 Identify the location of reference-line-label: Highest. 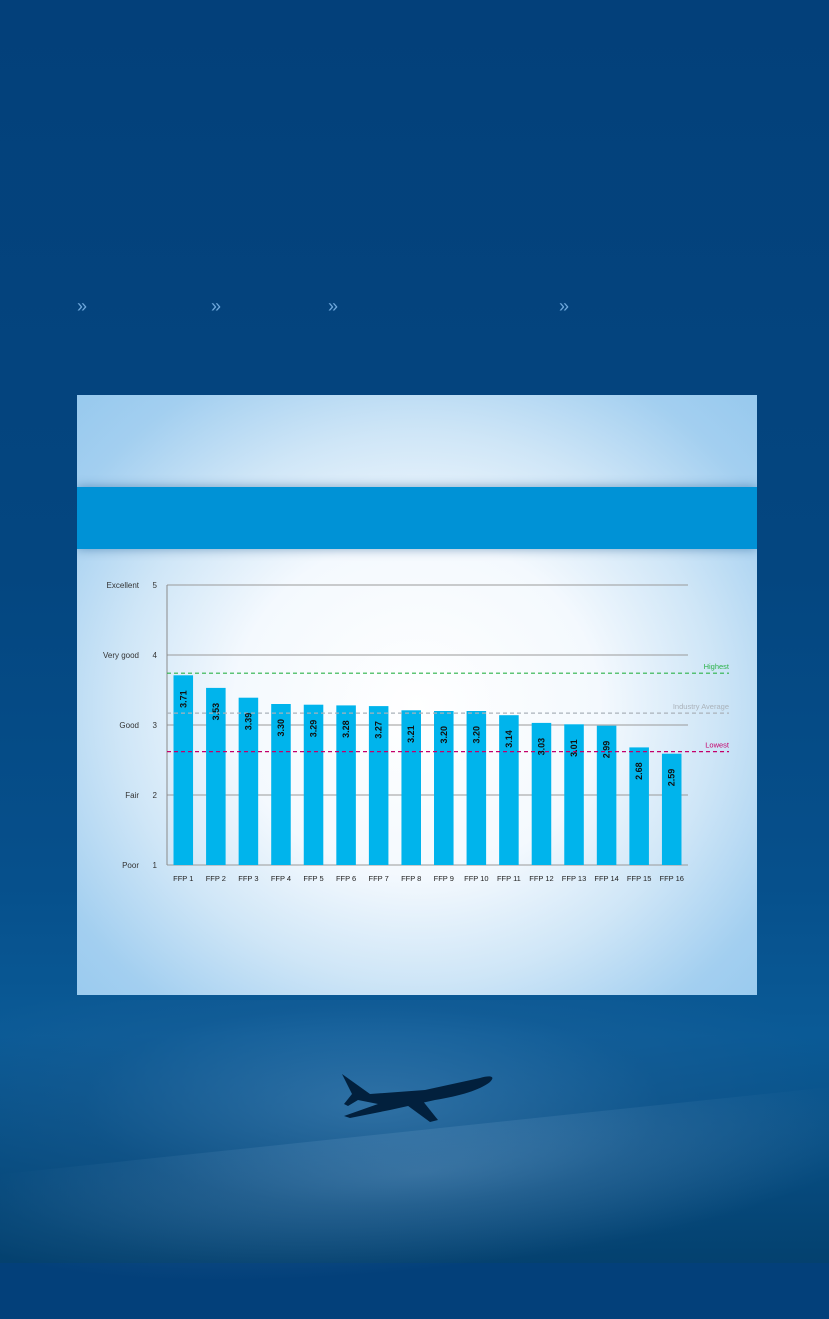
(717, 666).